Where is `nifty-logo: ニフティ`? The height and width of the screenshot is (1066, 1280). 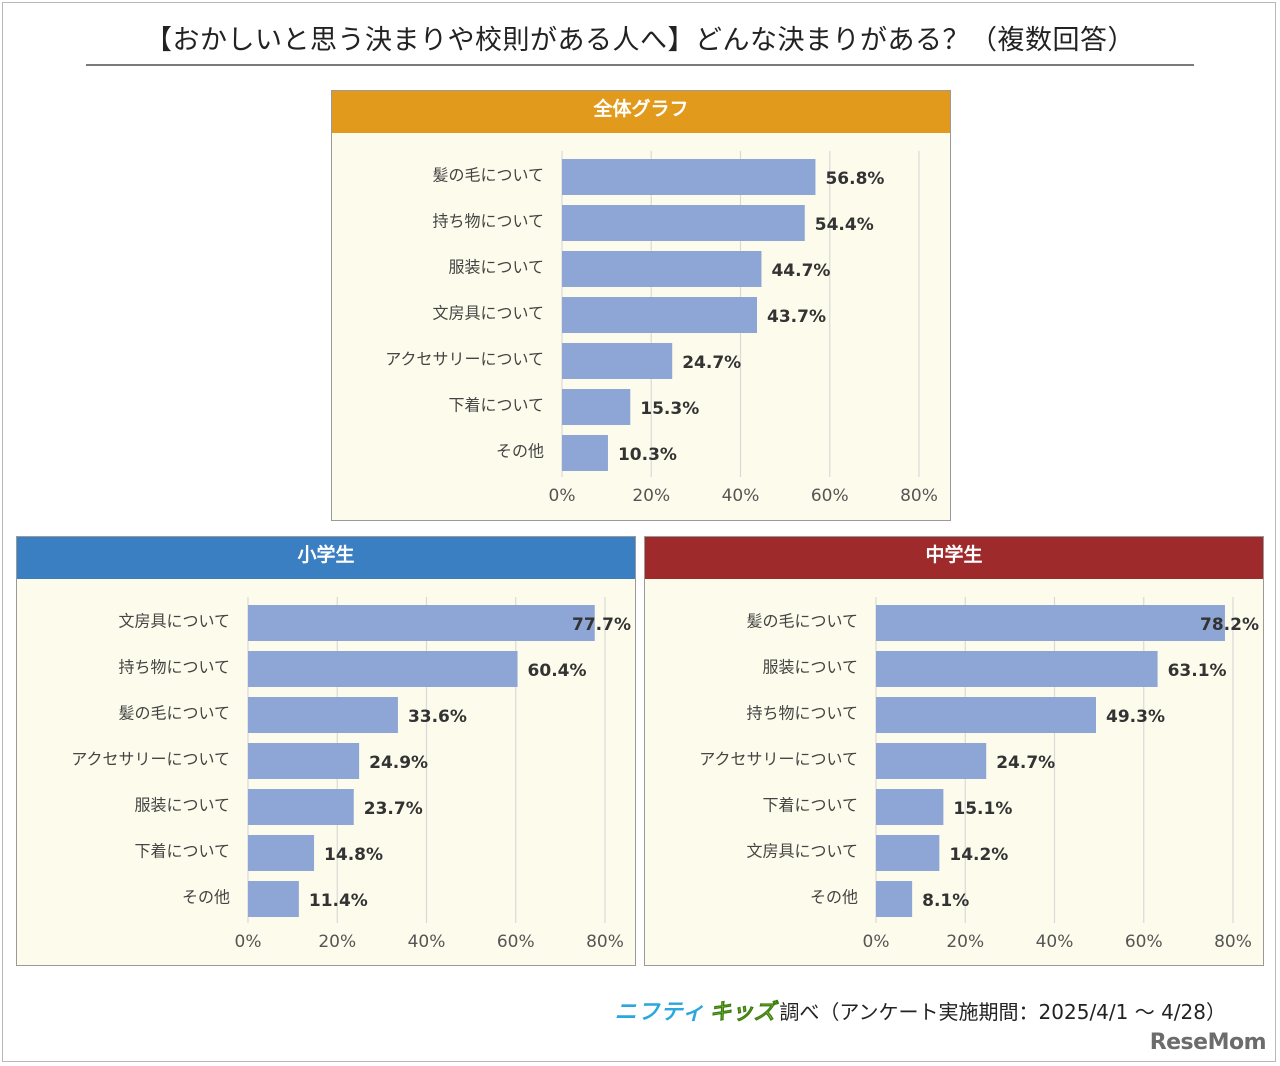 nifty-logo: ニフティ is located at coordinates (660, 1012).